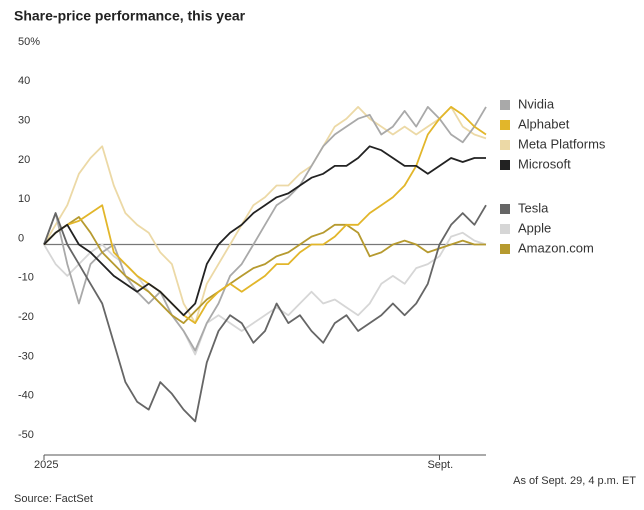 This screenshot has width=644, height=510. What do you see at coordinates (544, 123) in the screenshot?
I see `legend-label: Alphabet` at bounding box center [544, 123].